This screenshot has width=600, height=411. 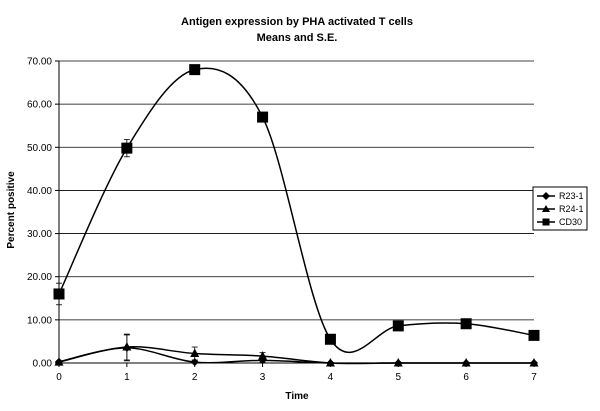 I want to click on y-tick-label: 70.00, so click(x=39, y=62).